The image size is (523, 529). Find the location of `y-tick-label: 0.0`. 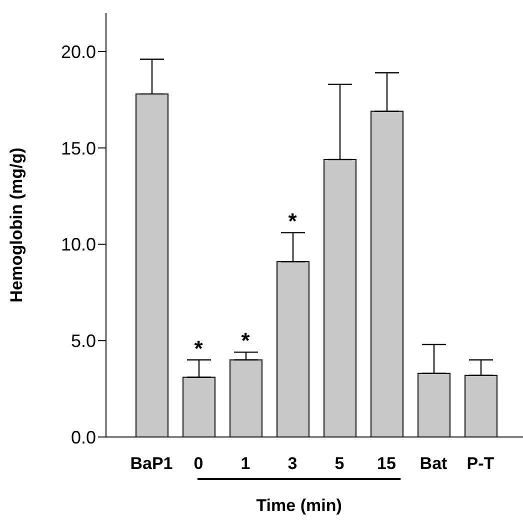

y-tick-label: 0.0 is located at coordinates (83, 437).